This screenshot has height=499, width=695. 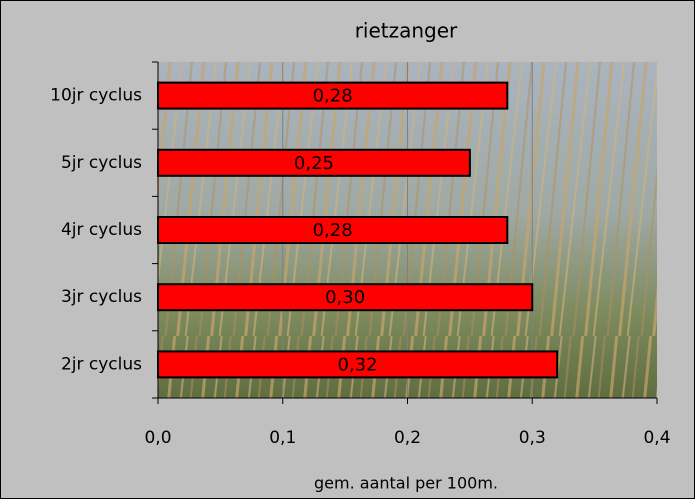 What do you see at coordinates (157, 438) in the screenshot?
I see `x-tick-label: 0,0` at bounding box center [157, 438].